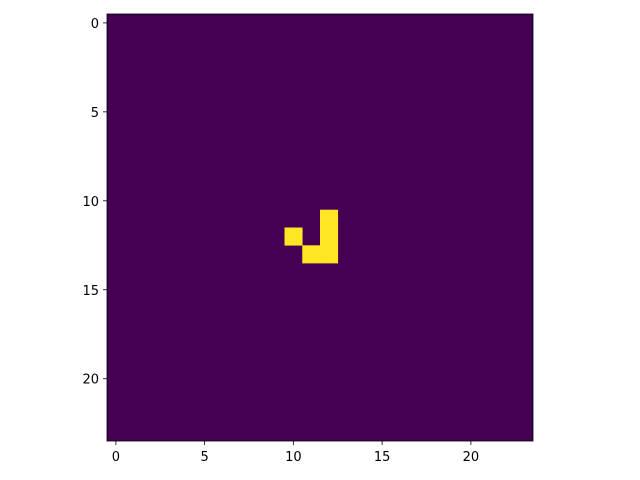 This screenshot has height=480, width=640. Describe the element at coordinates (311, 236) in the screenshot. I see `heatmap-cells` at that location.